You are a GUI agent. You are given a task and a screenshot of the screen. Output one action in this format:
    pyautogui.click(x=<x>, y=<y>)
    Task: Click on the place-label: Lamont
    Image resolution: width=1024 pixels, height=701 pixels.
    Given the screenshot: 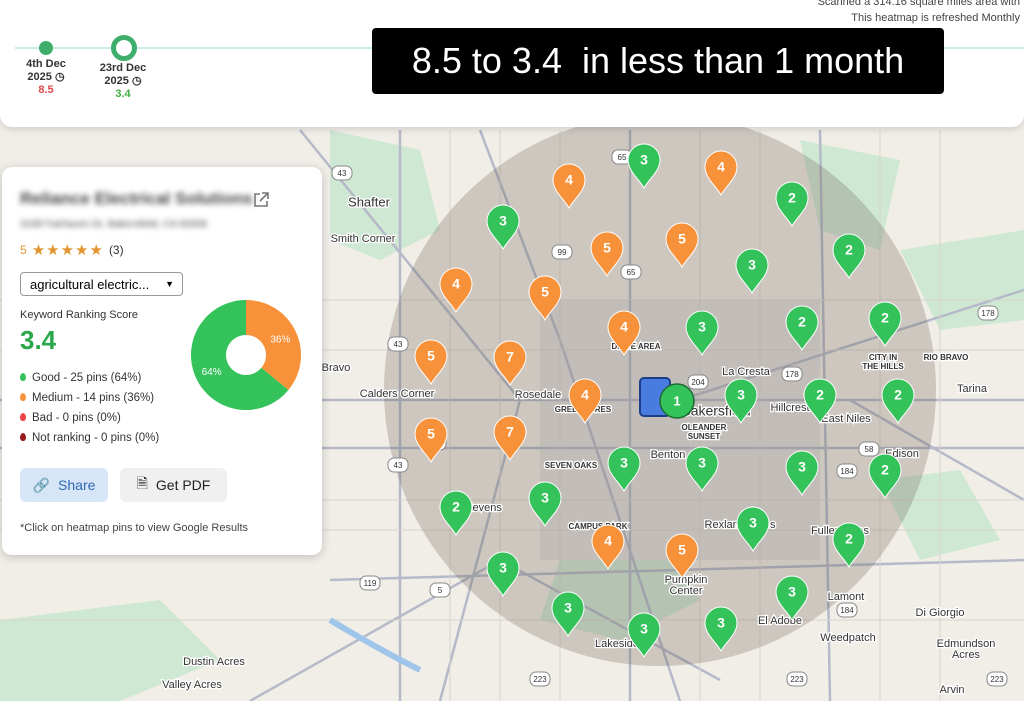 What is the action you would take?
    pyautogui.click(x=846, y=597)
    